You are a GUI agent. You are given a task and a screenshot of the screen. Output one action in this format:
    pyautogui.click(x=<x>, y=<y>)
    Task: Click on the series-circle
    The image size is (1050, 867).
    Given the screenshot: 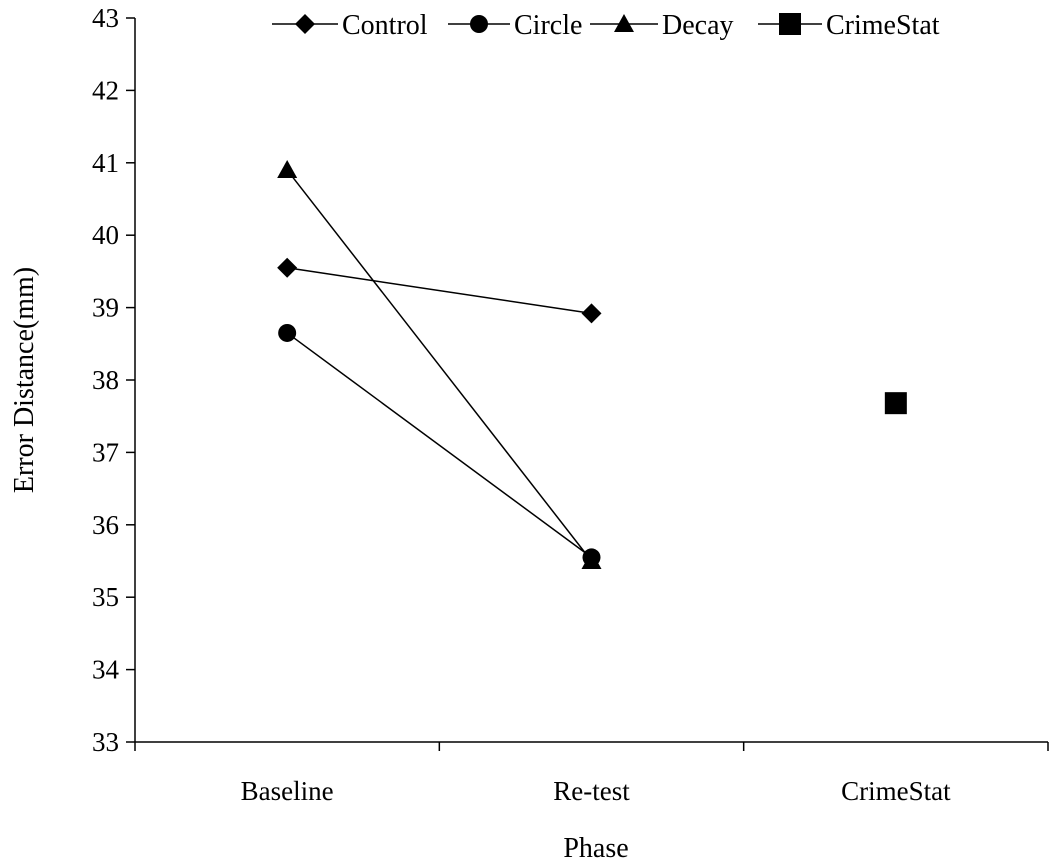 What is the action you would take?
    pyautogui.click(x=439, y=445)
    